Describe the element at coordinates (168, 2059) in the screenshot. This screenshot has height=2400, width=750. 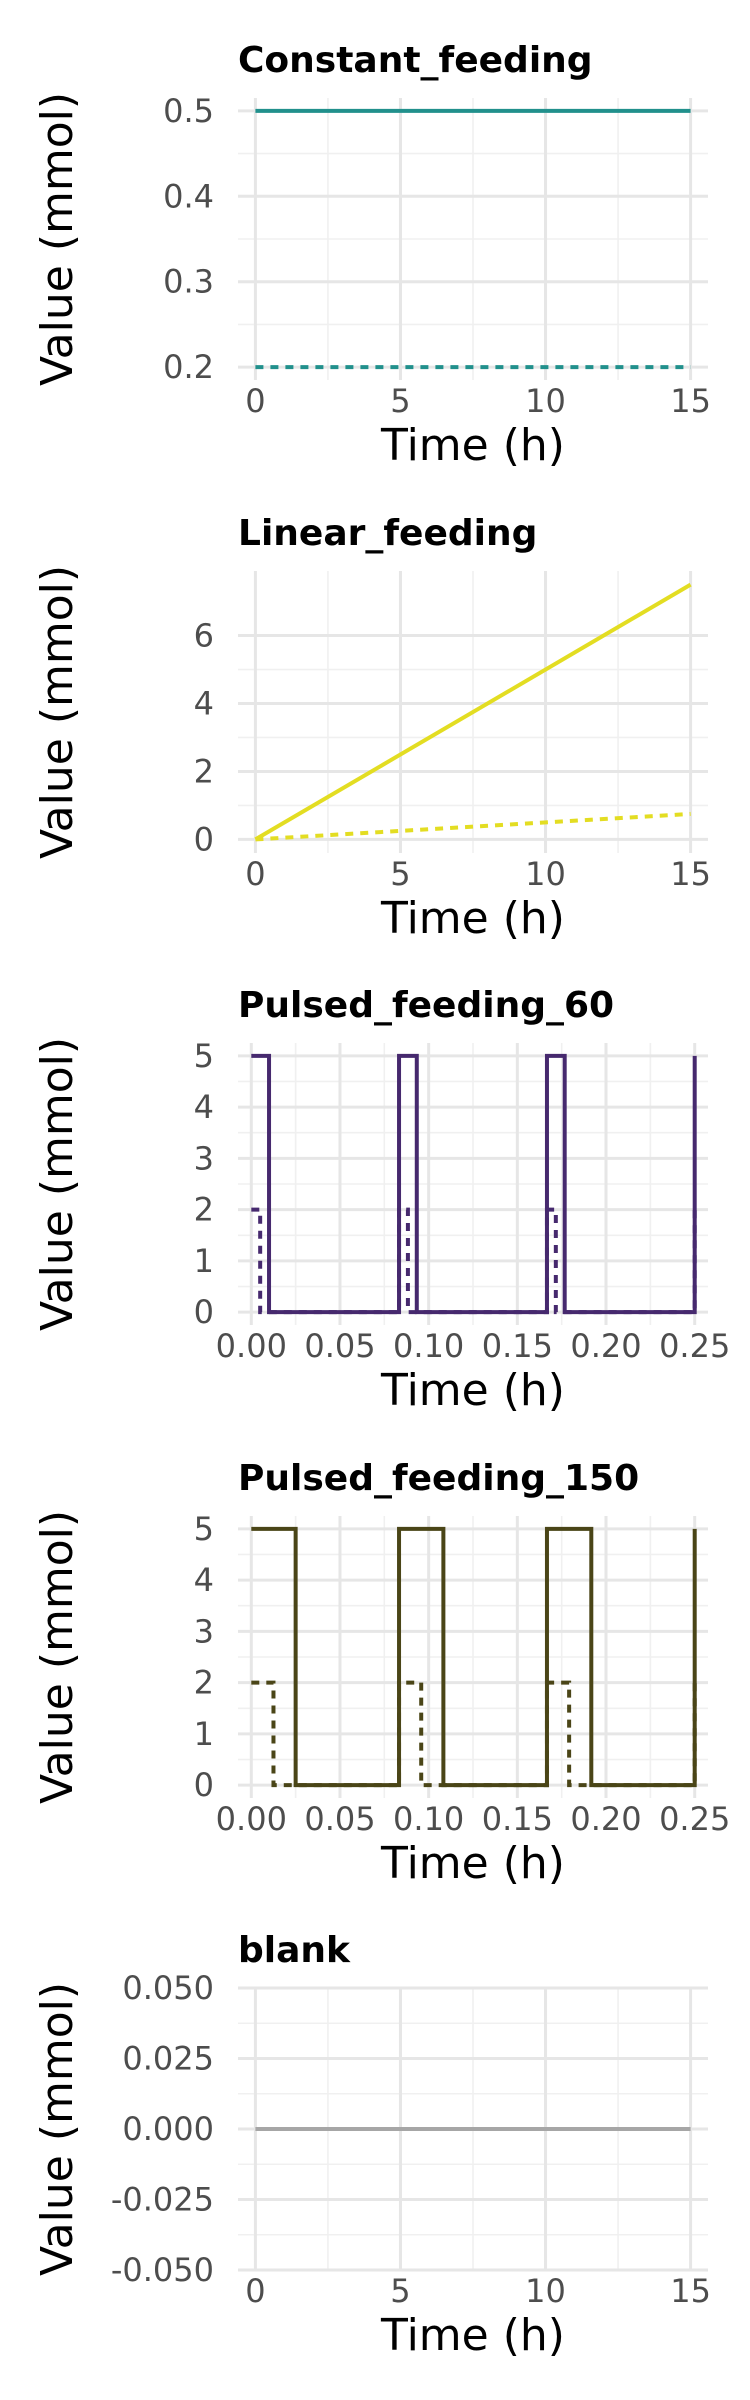
I see `y-tick-label: 0.025` at that location.